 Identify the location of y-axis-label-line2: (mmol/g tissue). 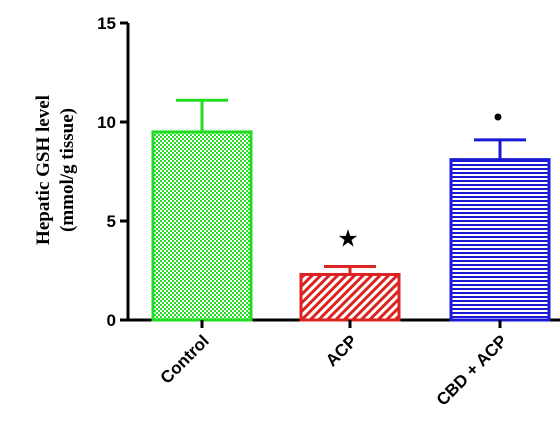
(67, 170).